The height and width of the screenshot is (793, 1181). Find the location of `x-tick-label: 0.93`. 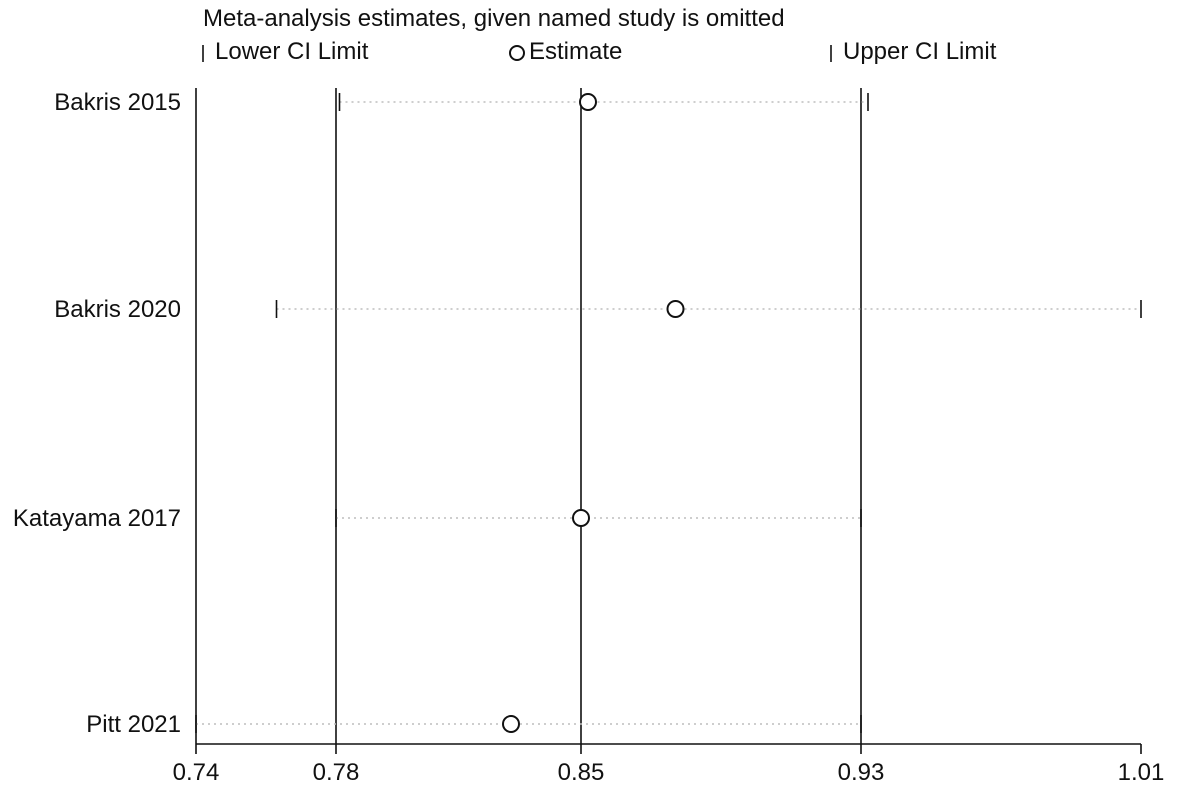

x-tick-label: 0.93 is located at coordinates (861, 772).